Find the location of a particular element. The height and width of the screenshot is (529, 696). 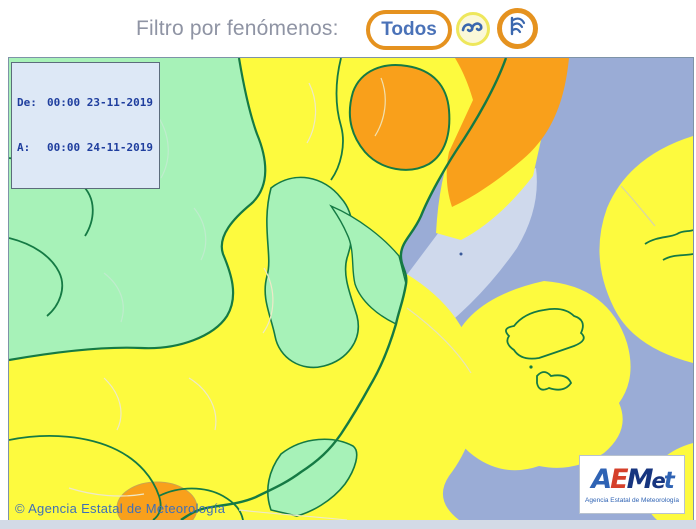

wind-pennant-icon is located at coordinates (518, 28).